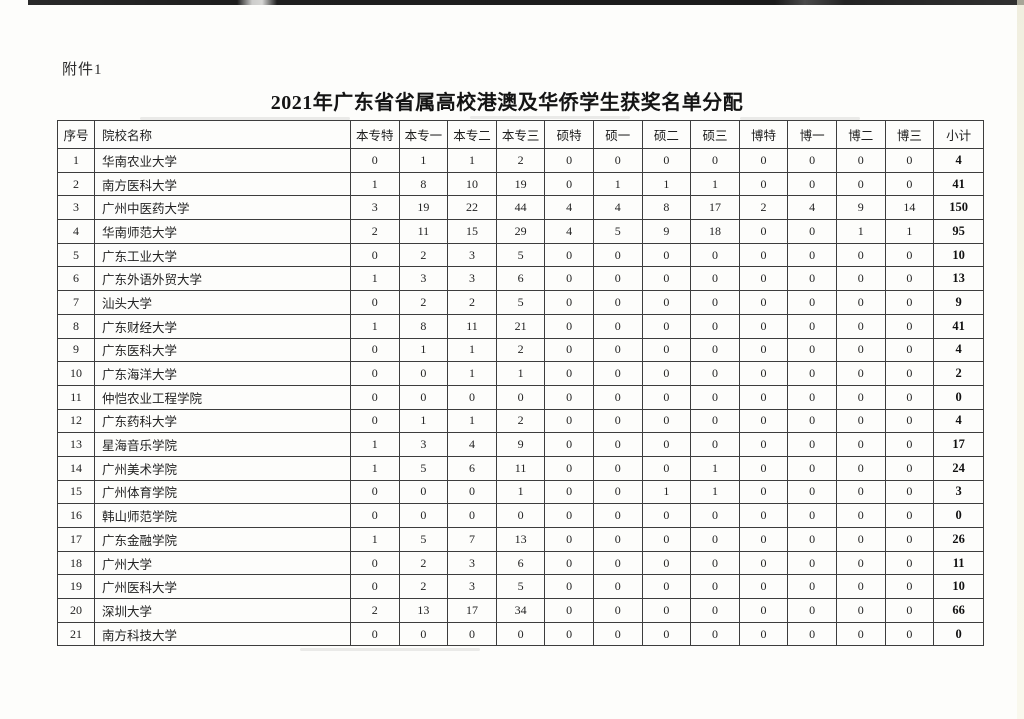  What do you see at coordinates (472, 255) in the screenshot?
I see `value-cell: 3` at bounding box center [472, 255].